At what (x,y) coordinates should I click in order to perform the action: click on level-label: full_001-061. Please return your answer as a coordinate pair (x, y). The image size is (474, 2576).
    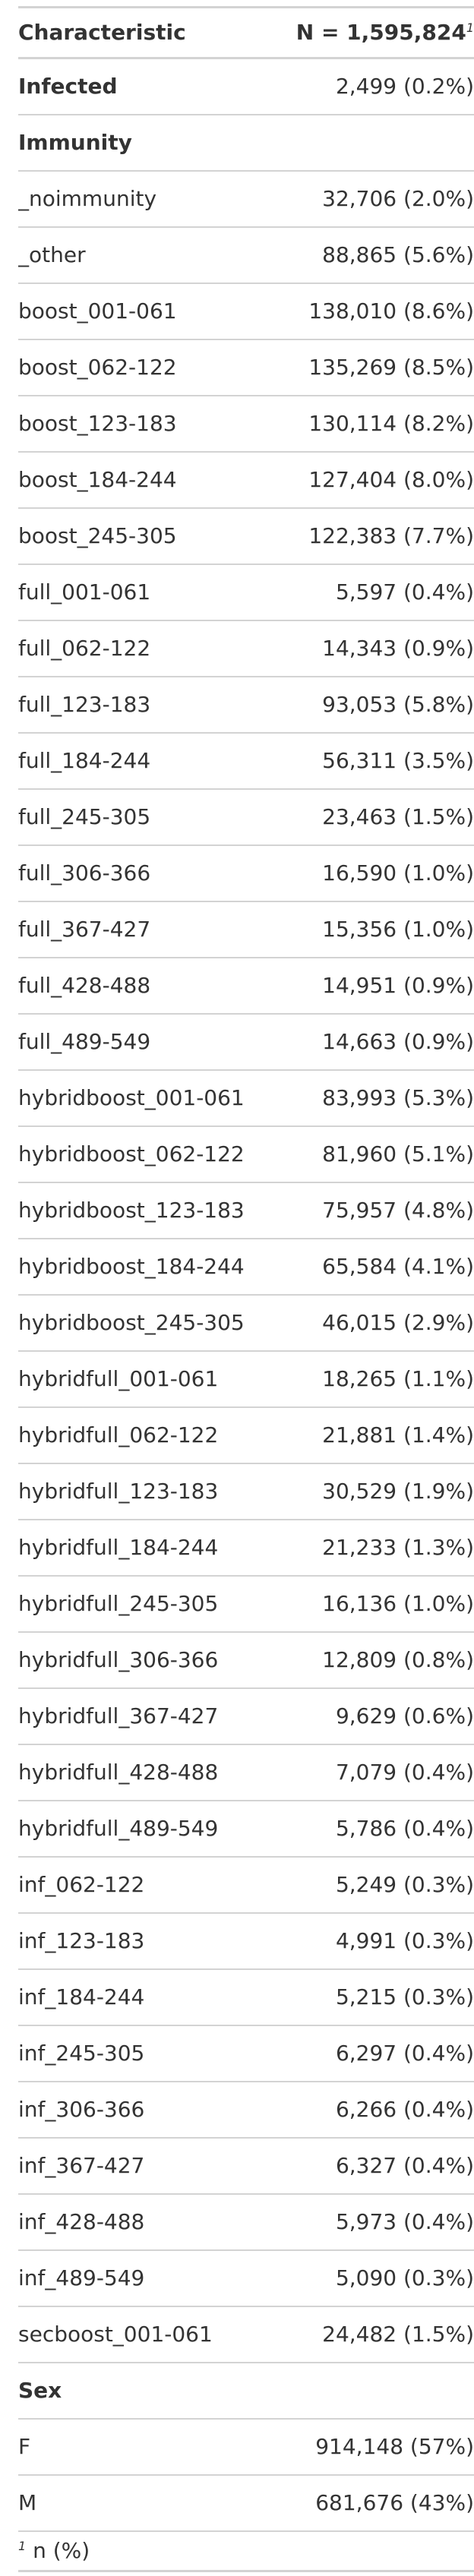
    Looking at the image, I should click on (155, 591).